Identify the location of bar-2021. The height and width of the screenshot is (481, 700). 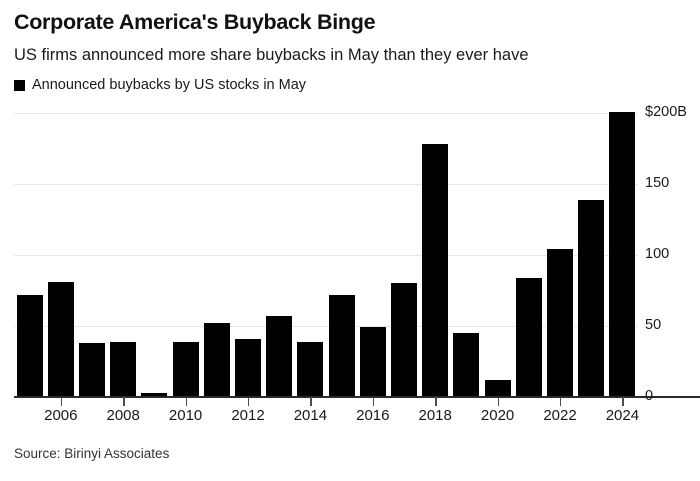
(528, 337).